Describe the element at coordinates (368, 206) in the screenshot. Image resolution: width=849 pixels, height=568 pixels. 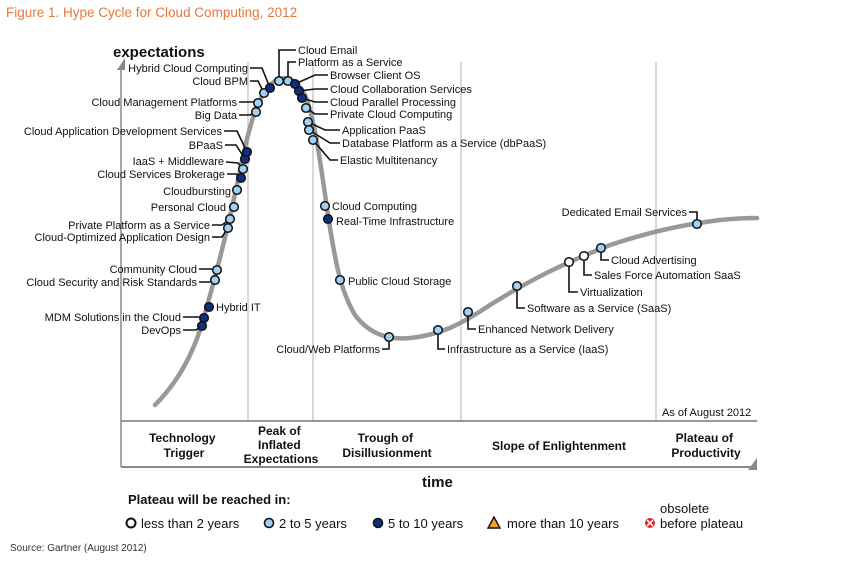
I see `technology-item: Cloud Computing` at that location.